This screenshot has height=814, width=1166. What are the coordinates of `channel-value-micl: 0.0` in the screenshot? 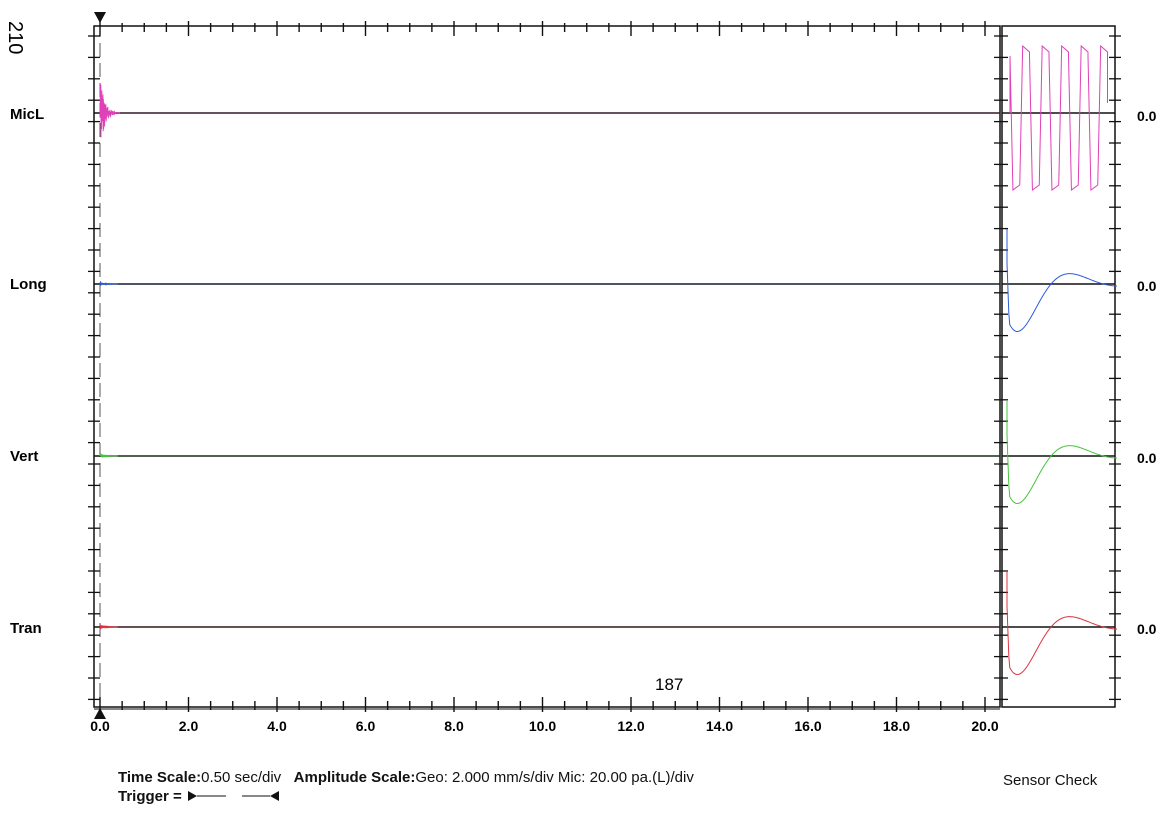 It's located at (1147, 116).